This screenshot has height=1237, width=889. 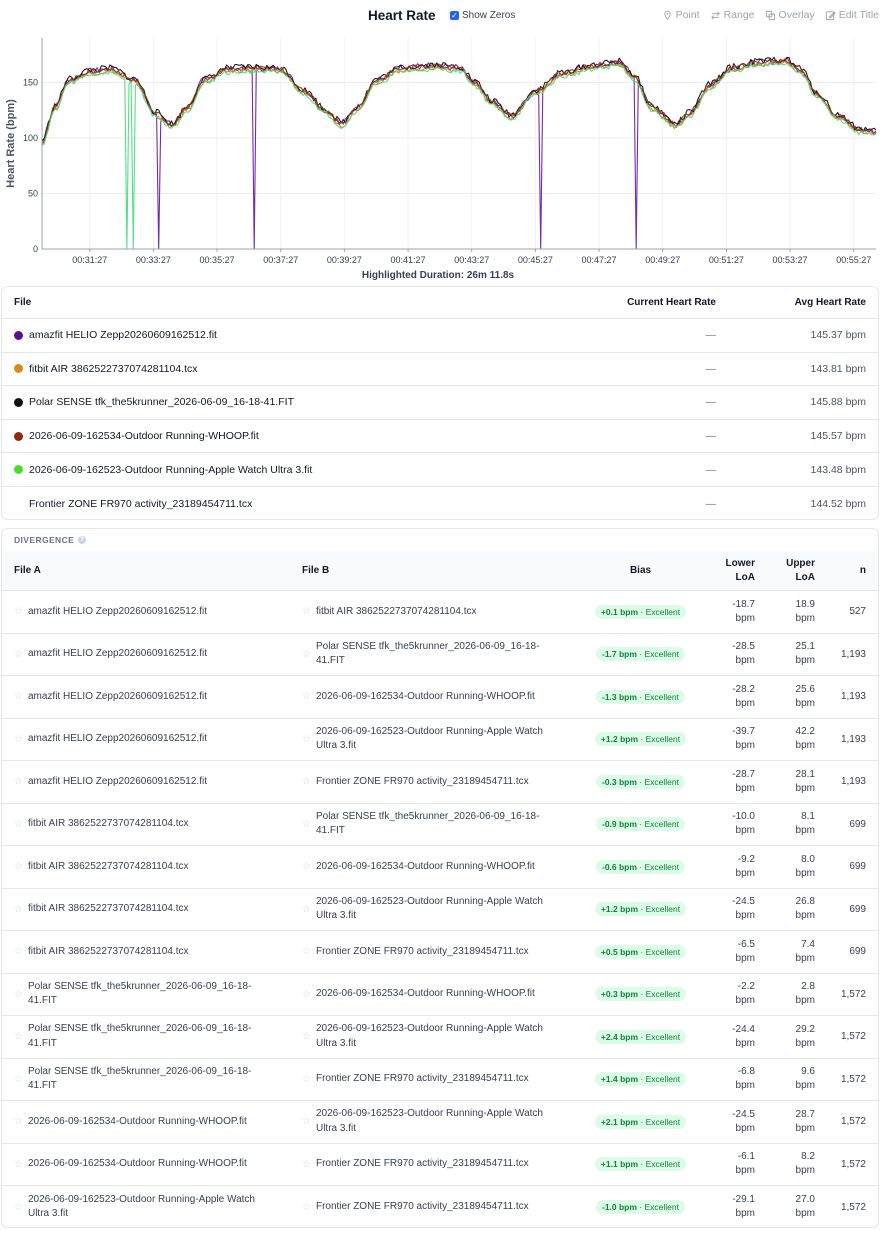 What do you see at coordinates (681, 15) in the screenshot?
I see `point-tool-button: Point` at bounding box center [681, 15].